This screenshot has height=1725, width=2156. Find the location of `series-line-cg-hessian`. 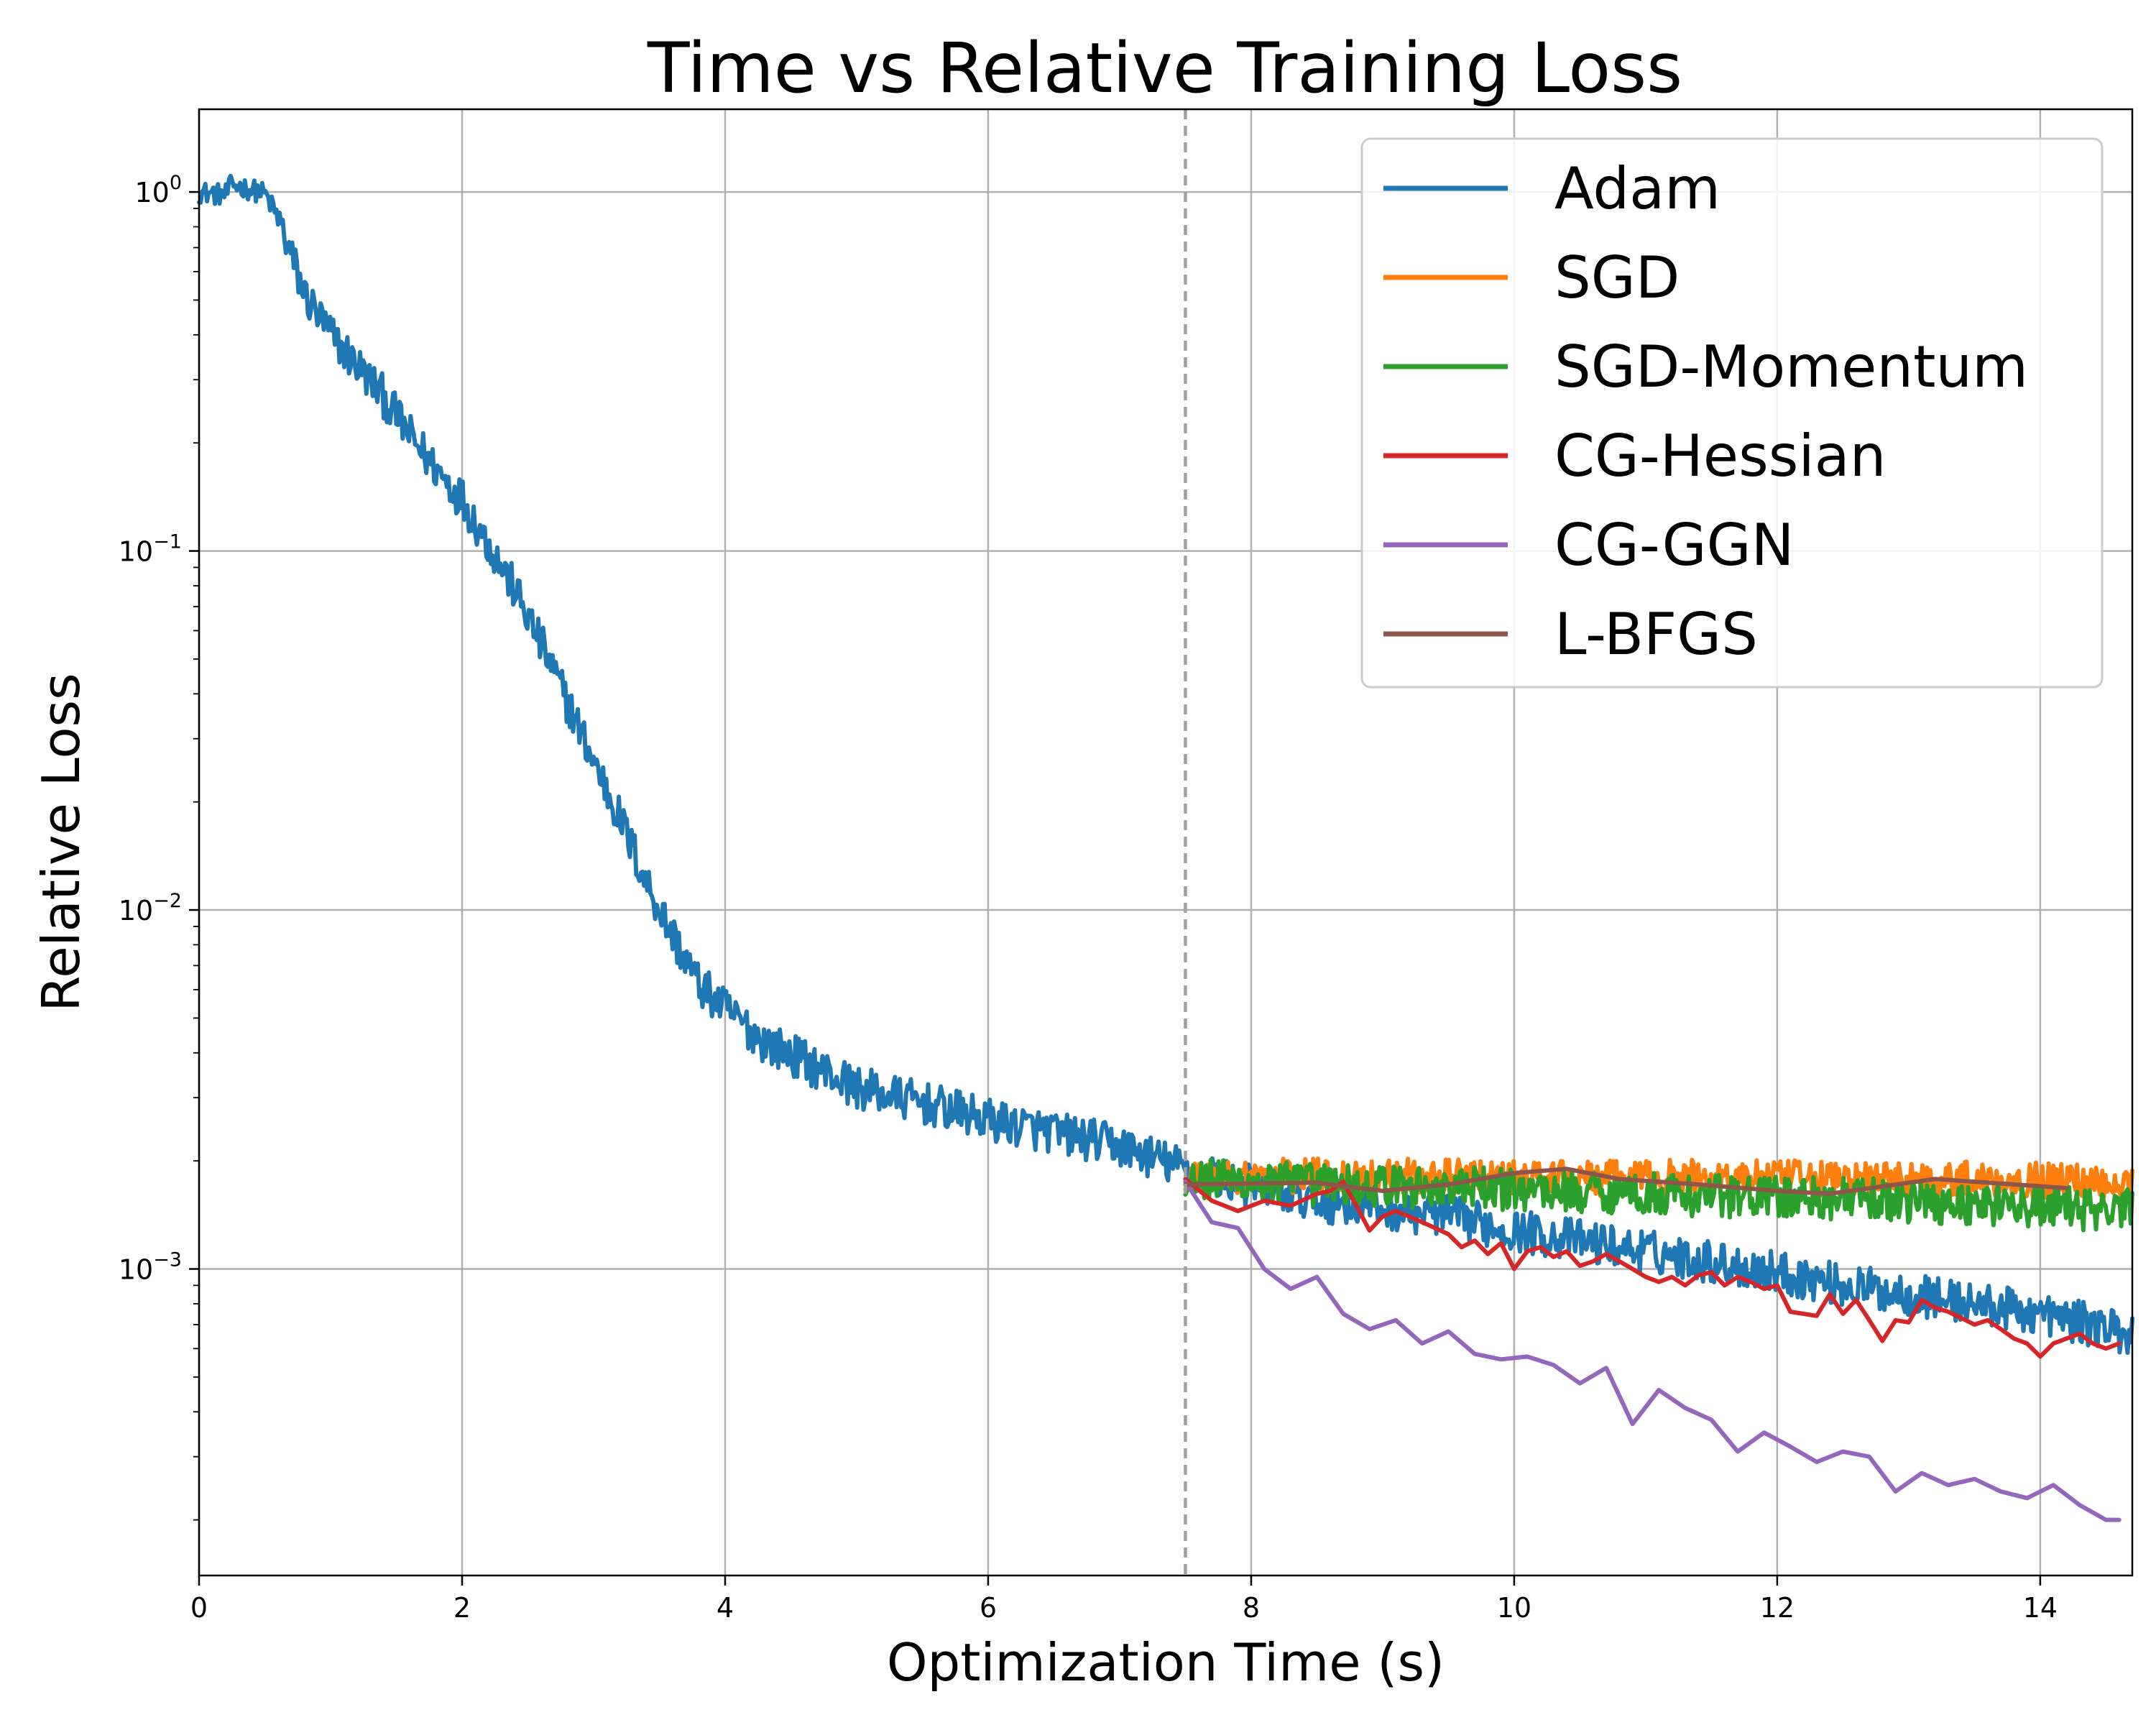

series-line-cg-hessian is located at coordinates (1652, 1268).